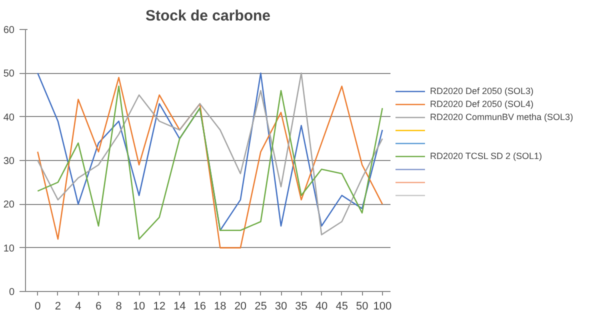 The image size is (601, 321). I want to click on x-tick-label: 45, so click(342, 306).